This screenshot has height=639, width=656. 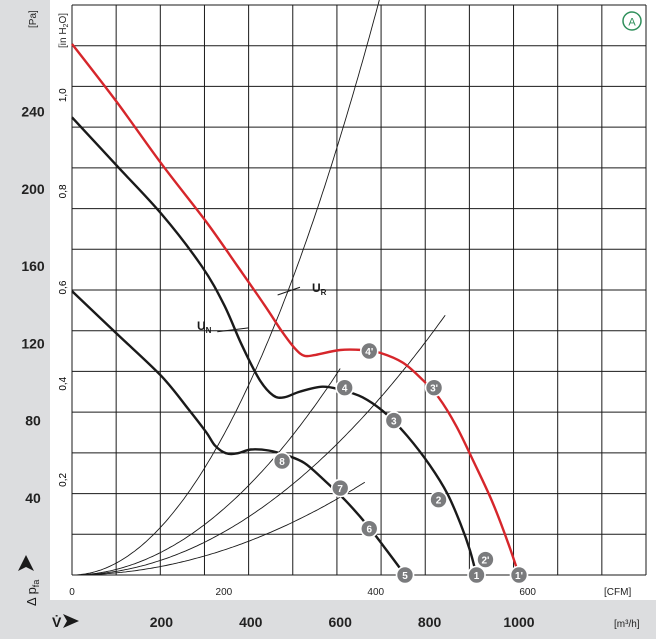 I want to click on operating-point-3: 3, so click(x=394, y=420).